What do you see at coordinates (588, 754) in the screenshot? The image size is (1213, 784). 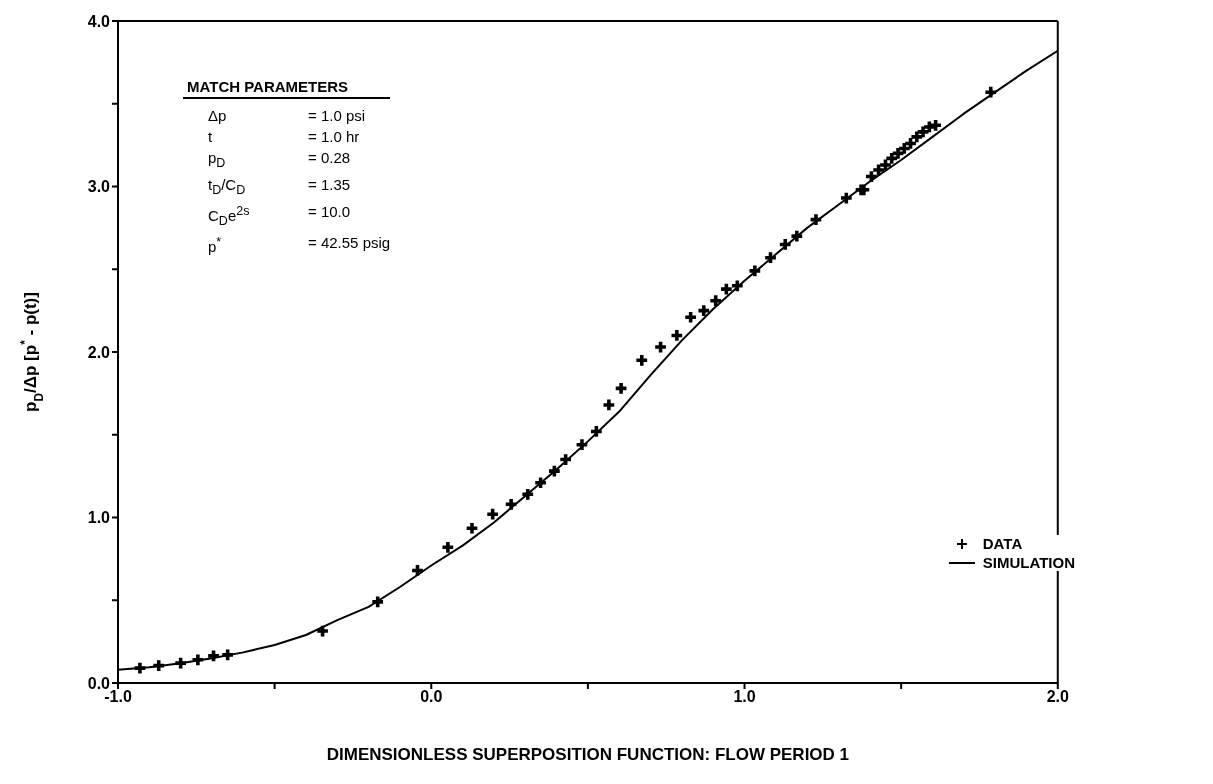 I see `x-axis-title: DIMENSIONLESS SUPERPOSITION FUNCTION: FLOW PERIOD 1` at bounding box center [588, 754].